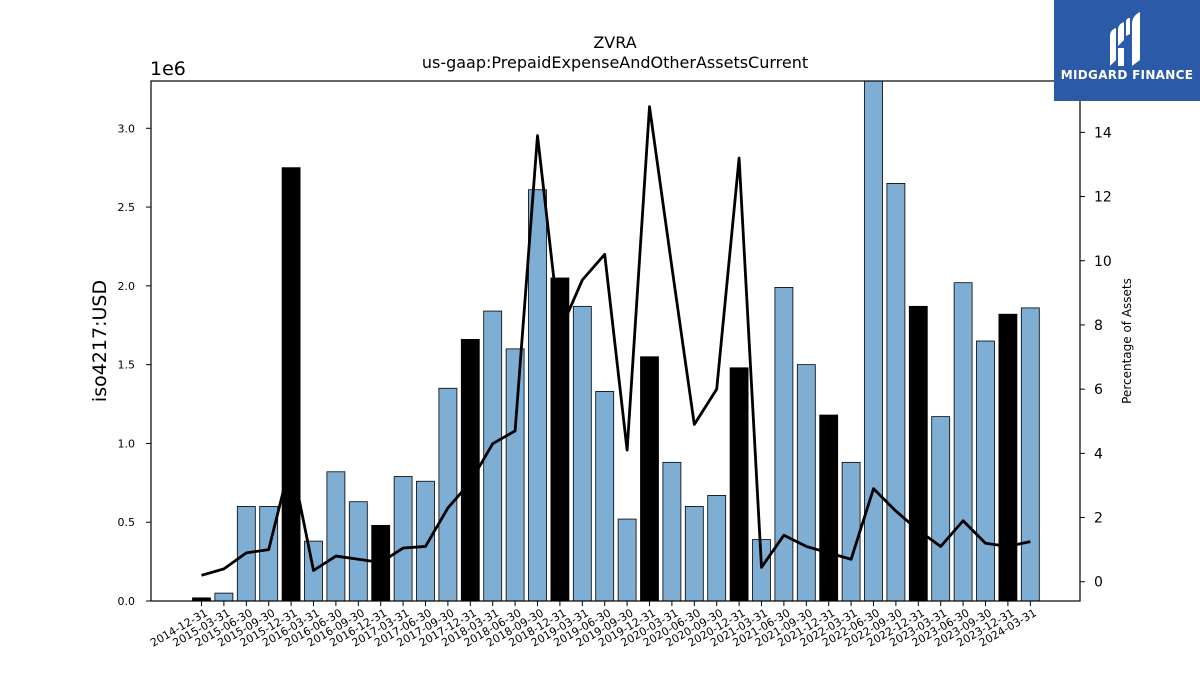 Image resolution: width=1200 pixels, height=675 pixels. What do you see at coordinates (127, 522) in the screenshot?
I see `y-tick-label: 0.5` at bounding box center [127, 522].